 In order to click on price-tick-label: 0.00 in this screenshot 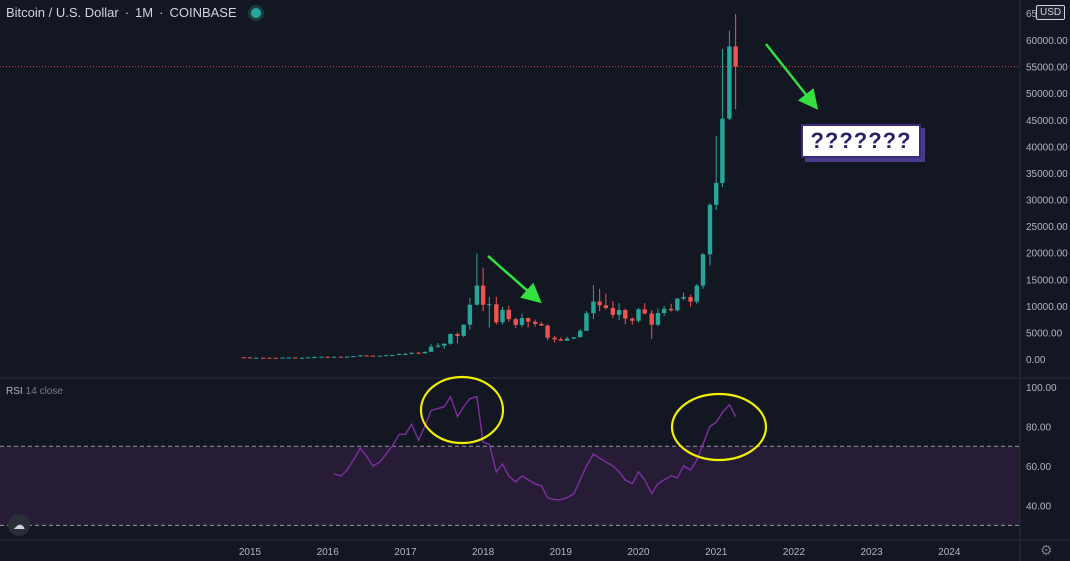, I will do `click(1036, 360)`.